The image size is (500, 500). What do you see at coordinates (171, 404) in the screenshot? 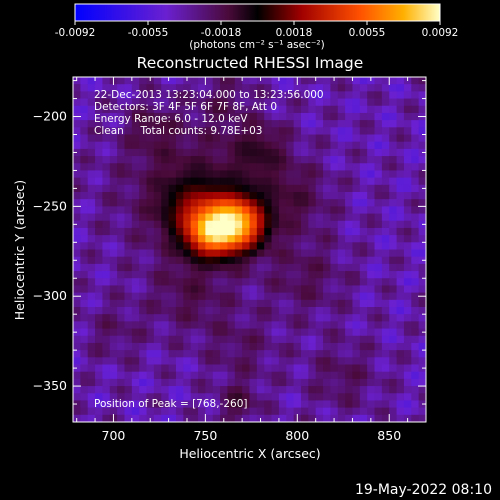
I see `peak-label: Position of Peak = [768,-260]` at bounding box center [171, 404].